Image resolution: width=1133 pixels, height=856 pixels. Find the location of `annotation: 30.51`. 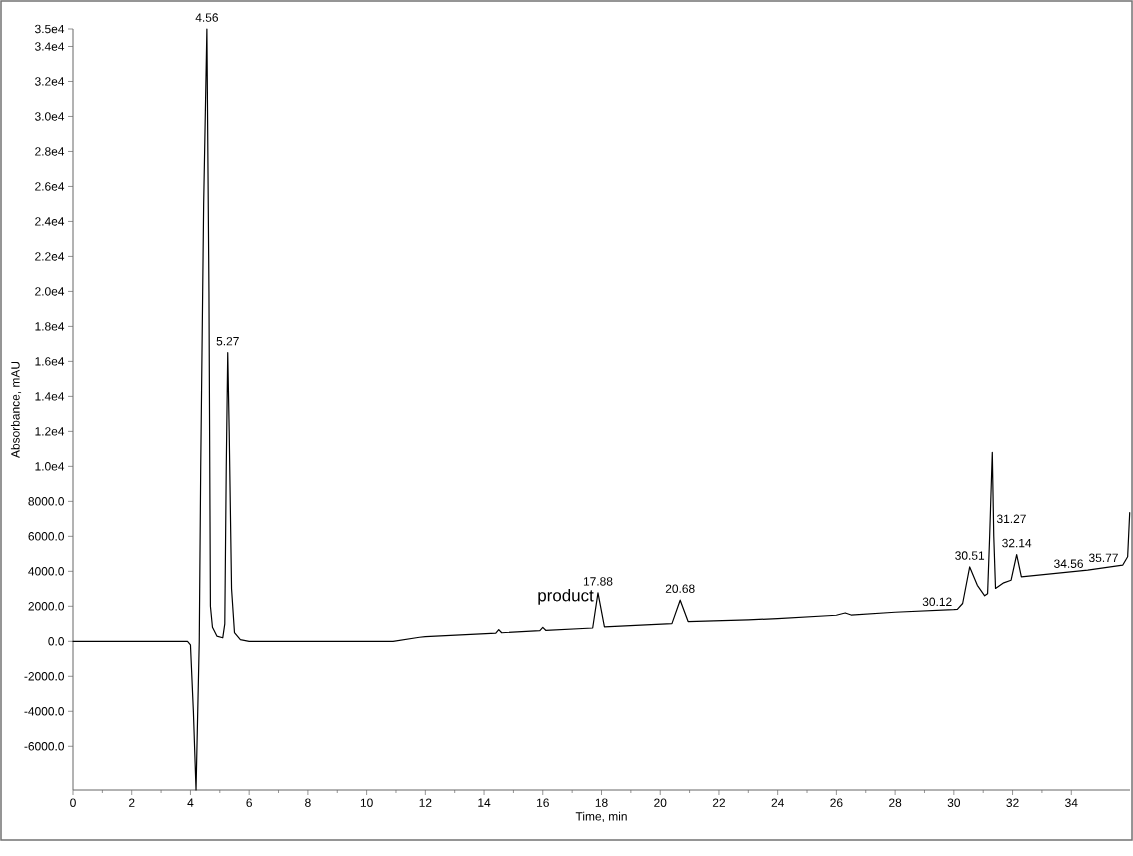

annotation: 30.51 is located at coordinates (970, 555).